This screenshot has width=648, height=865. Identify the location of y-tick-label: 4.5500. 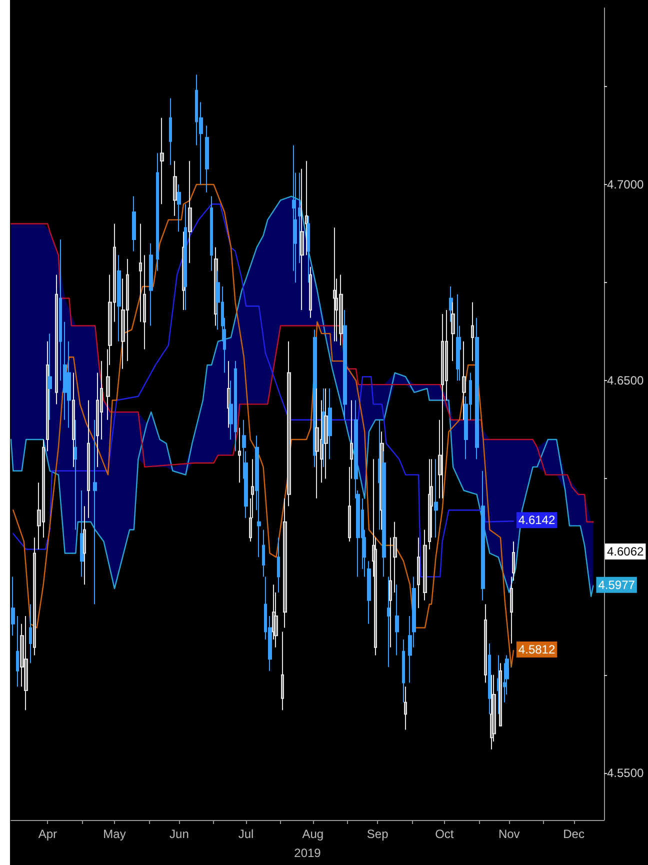
(625, 773).